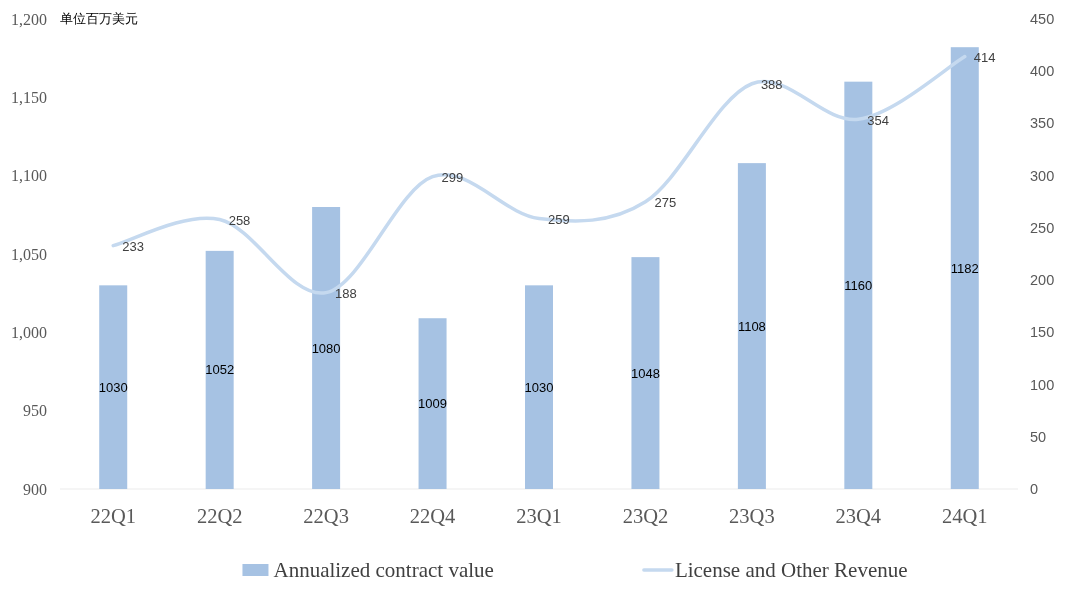  Describe the element at coordinates (752, 516) in the screenshot. I see `x-tick-label: 23Q3` at that location.